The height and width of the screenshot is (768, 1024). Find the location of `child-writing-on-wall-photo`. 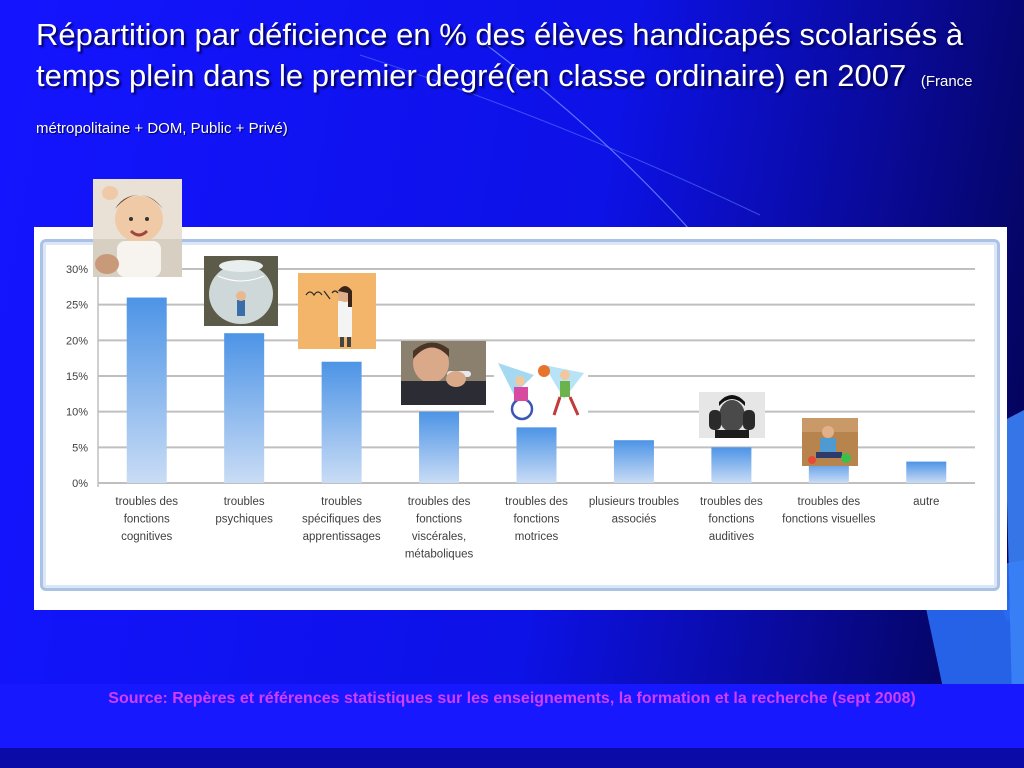

child-writing-on-wall-photo is located at coordinates (337, 311).